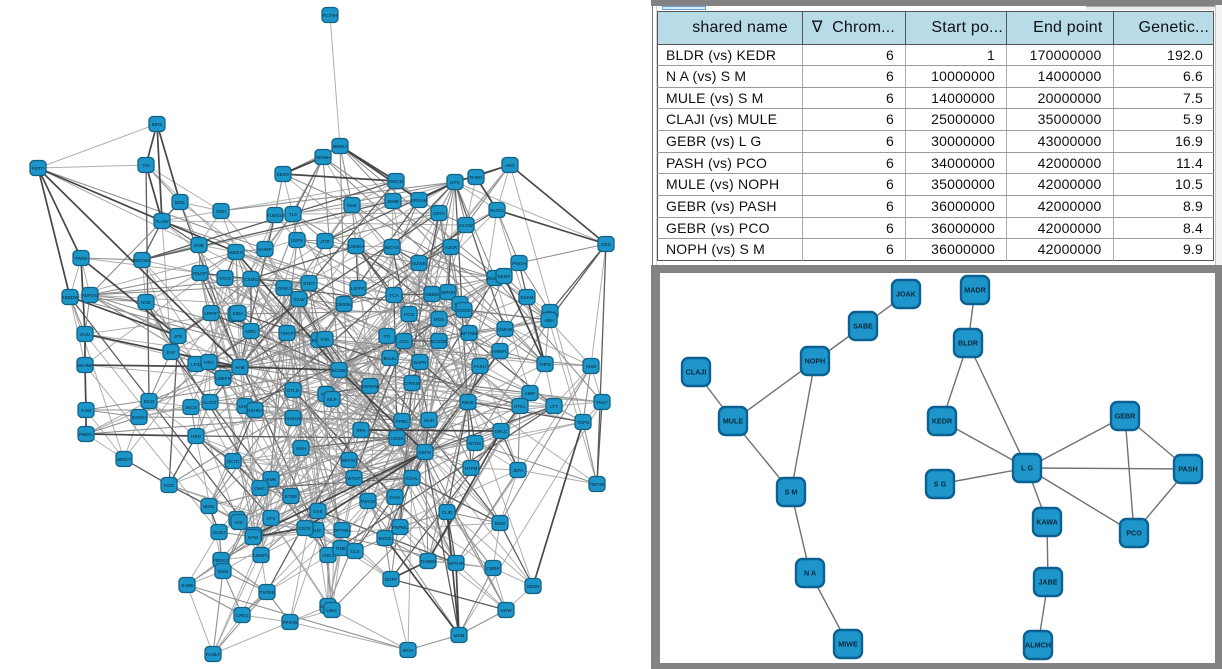 The image size is (1222, 669). I want to click on svg-text: PBEIC, so click(86, 434).